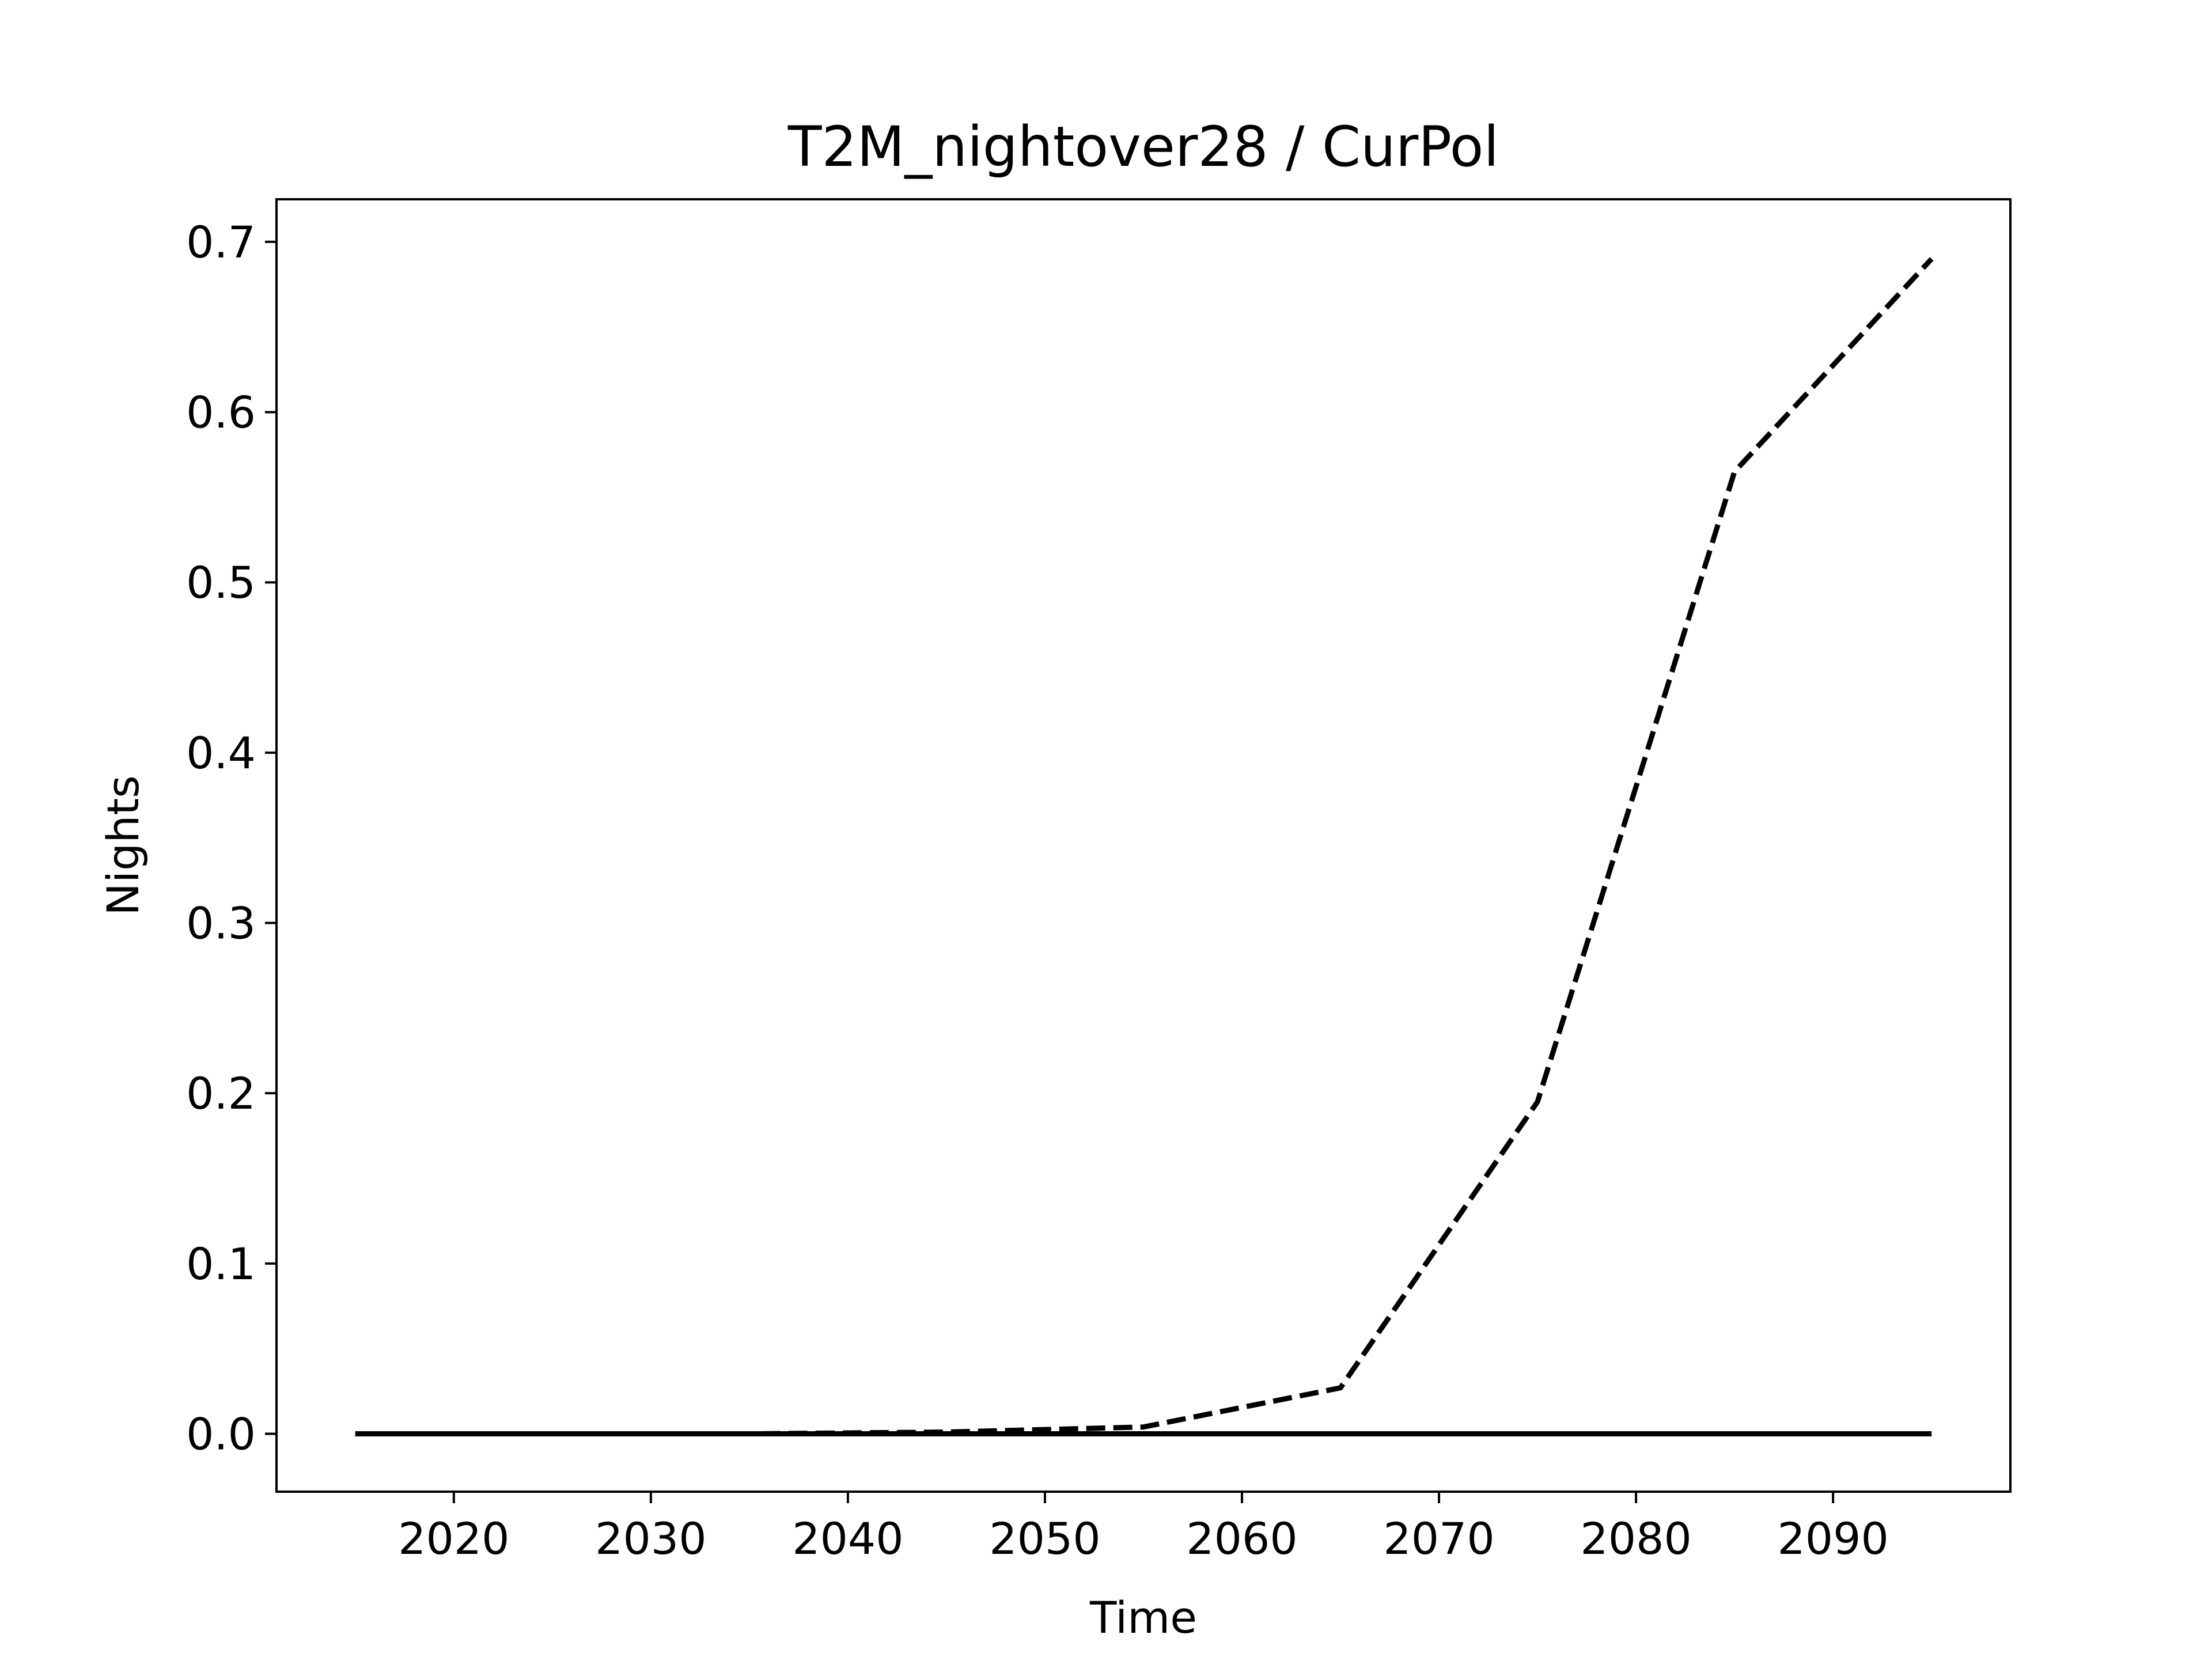  Describe the element at coordinates (221, 582) in the screenshot. I see `y-tick-label: 0.5` at that location.